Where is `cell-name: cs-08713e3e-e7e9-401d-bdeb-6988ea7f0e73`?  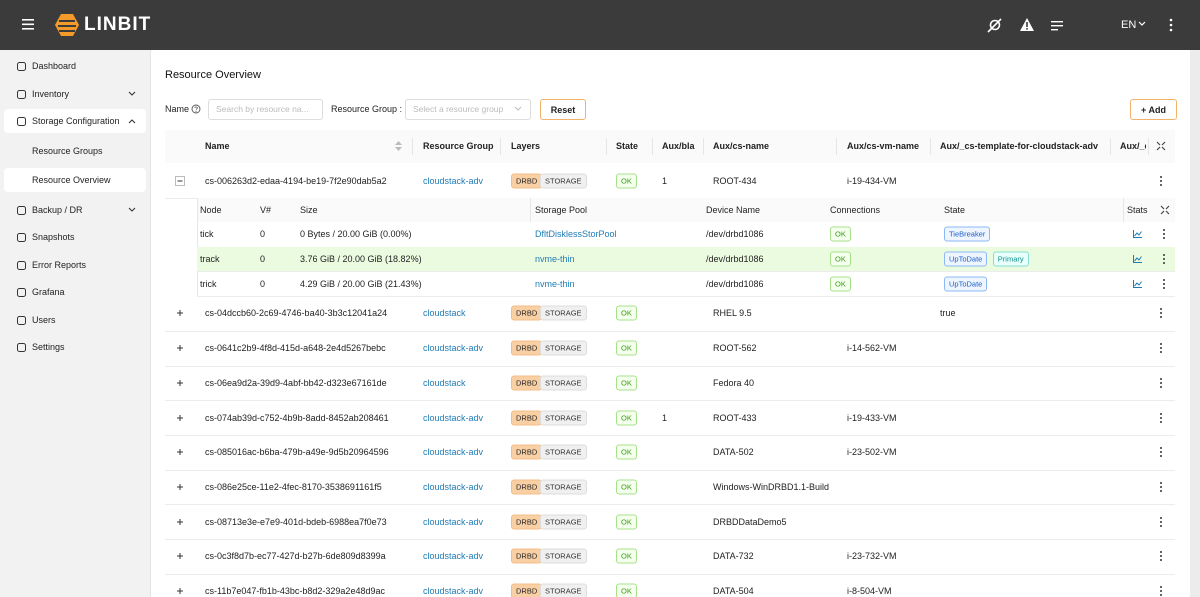 cell-name: cs-08713e3e-e7e9-401d-bdeb-6988ea7f0e73 is located at coordinates (296, 522).